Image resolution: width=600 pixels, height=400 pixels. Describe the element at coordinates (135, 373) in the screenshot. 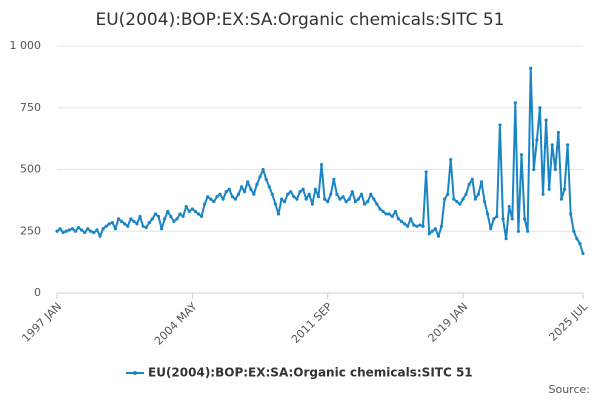

I see `legend-marker` at that location.